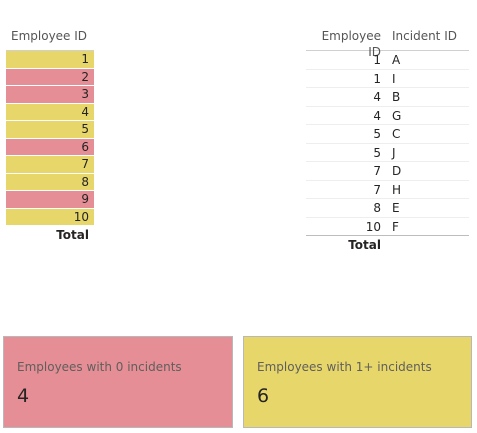  Describe the element at coordinates (397, 189) in the screenshot. I see `incident-id-cell: H` at that location.